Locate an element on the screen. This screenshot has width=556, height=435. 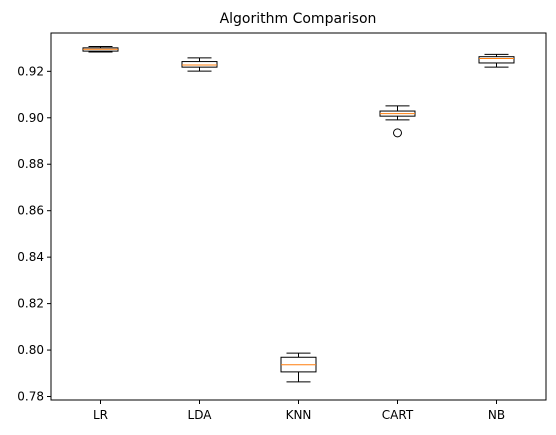
y-tick-label: 0.80 is located at coordinates (30, 350).